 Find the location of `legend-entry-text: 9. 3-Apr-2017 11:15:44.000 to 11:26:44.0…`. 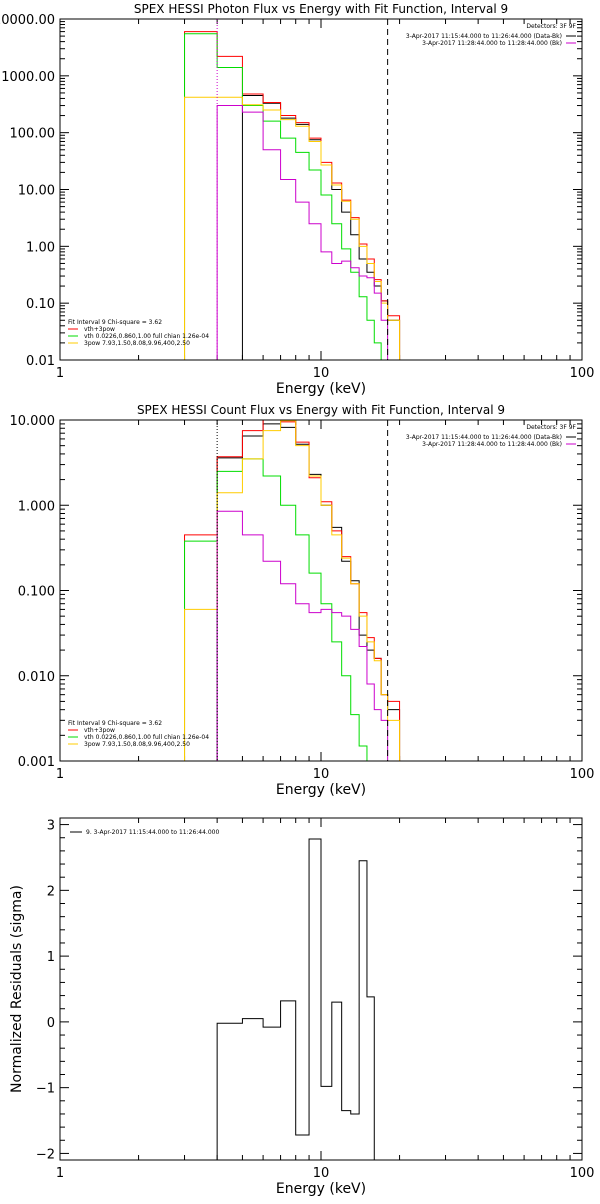

legend-entry-text: 9. 3-Apr-2017 11:15:44.000 to 11:26:44.0… is located at coordinates (152, 832).